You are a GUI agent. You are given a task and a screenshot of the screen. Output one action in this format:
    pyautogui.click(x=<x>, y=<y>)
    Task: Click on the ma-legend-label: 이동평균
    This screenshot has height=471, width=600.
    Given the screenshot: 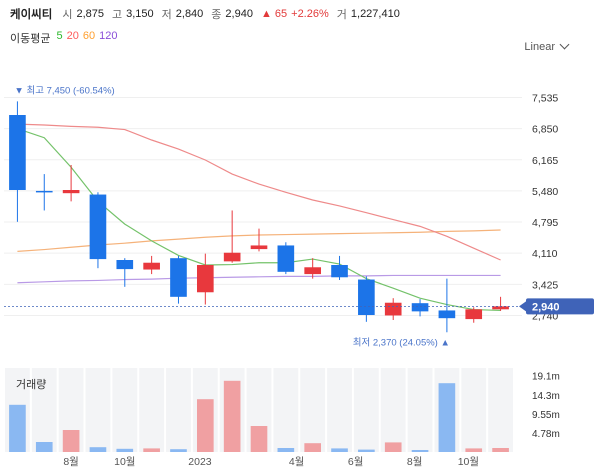 What is the action you would take?
    pyautogui.click(x=30, y=39)
    